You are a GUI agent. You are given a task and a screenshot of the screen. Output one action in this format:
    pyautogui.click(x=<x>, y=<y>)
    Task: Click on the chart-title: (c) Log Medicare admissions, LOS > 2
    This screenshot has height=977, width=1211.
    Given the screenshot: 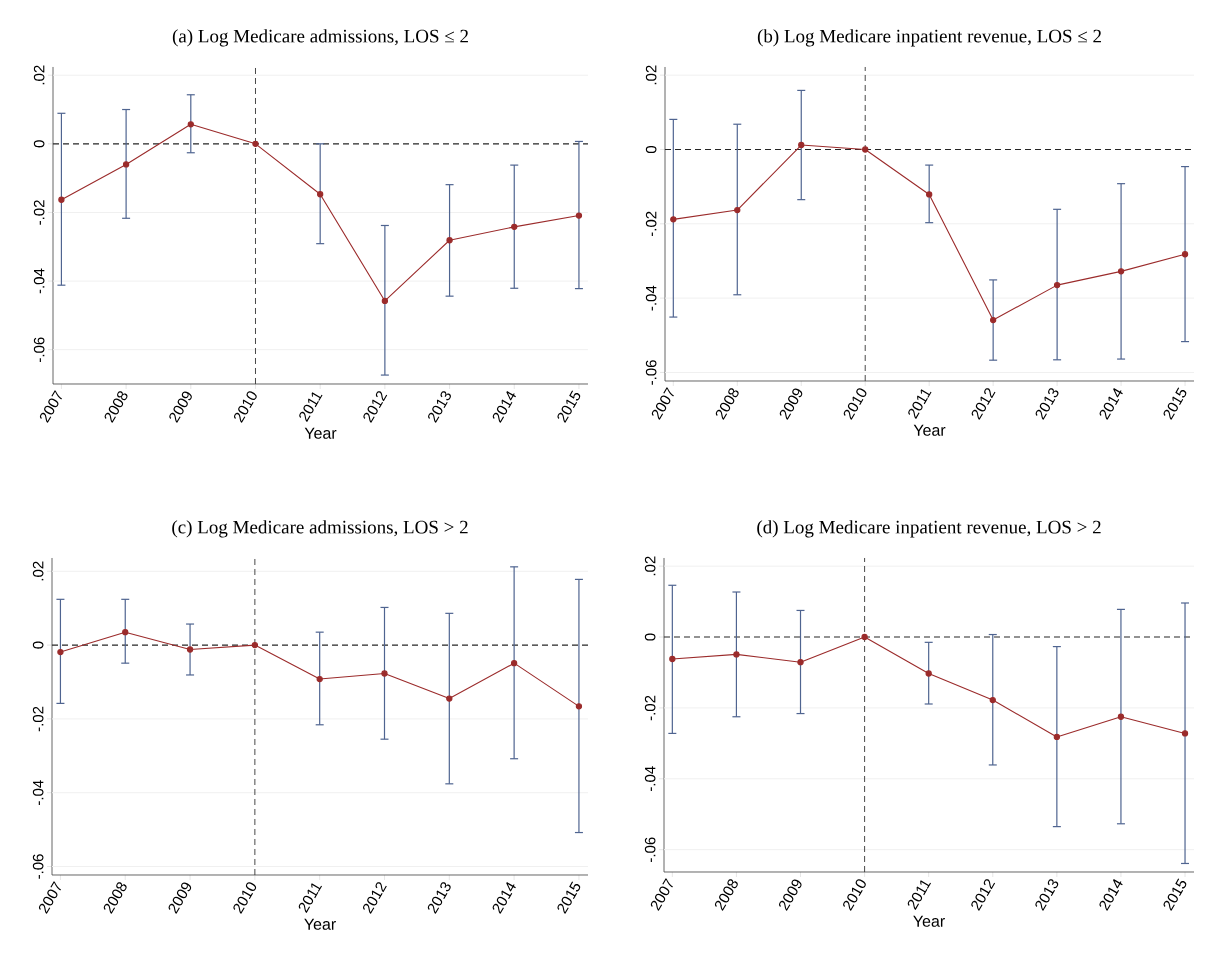 What is the action you would take?
    pyautogui.click(x=320, y=529)
    